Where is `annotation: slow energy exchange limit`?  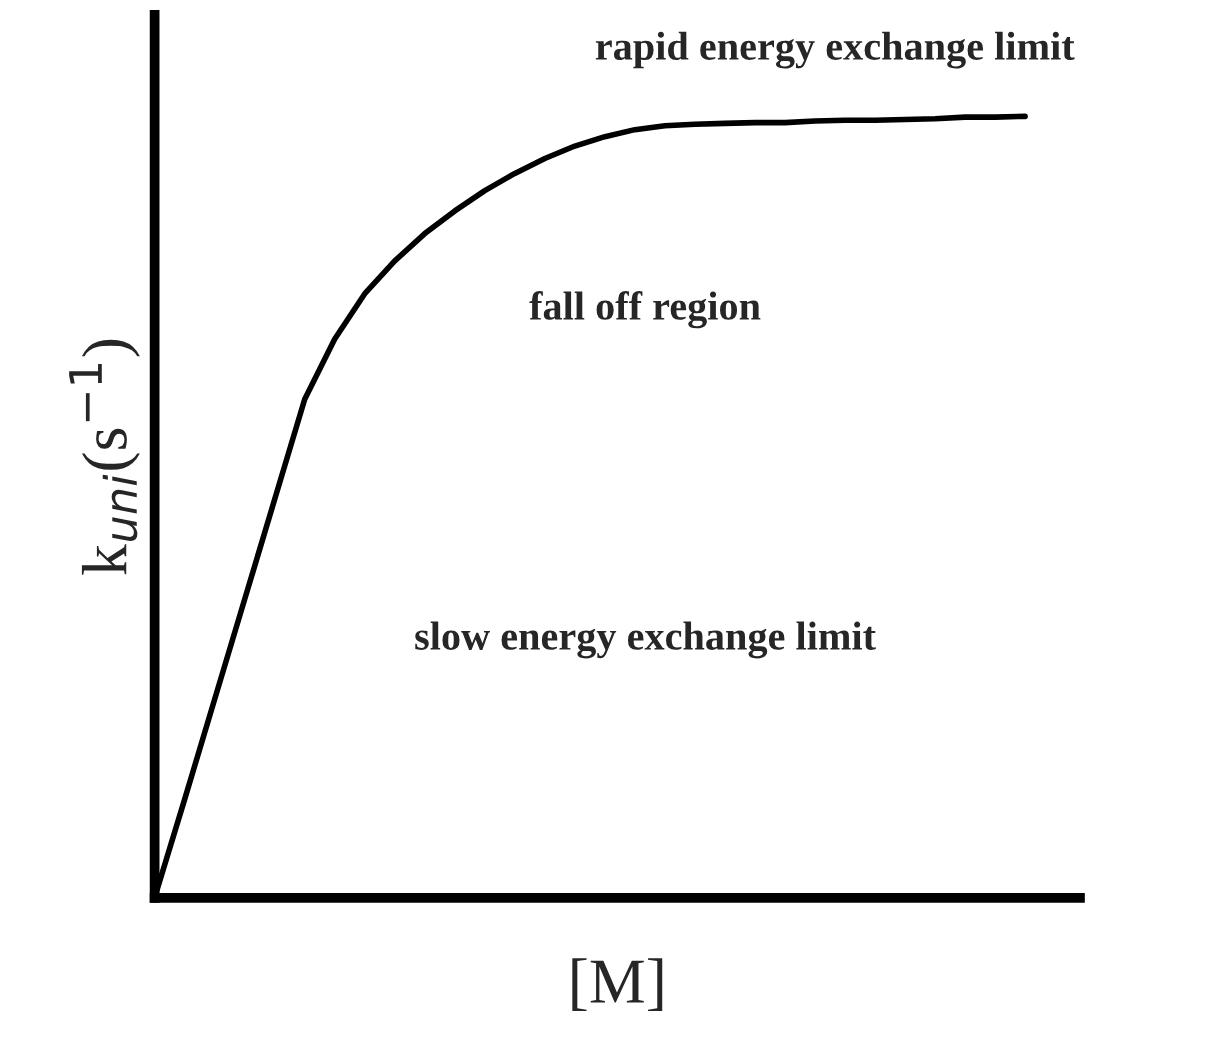 annotation: slow energy exchange limit is located at coordinates (645, 640).